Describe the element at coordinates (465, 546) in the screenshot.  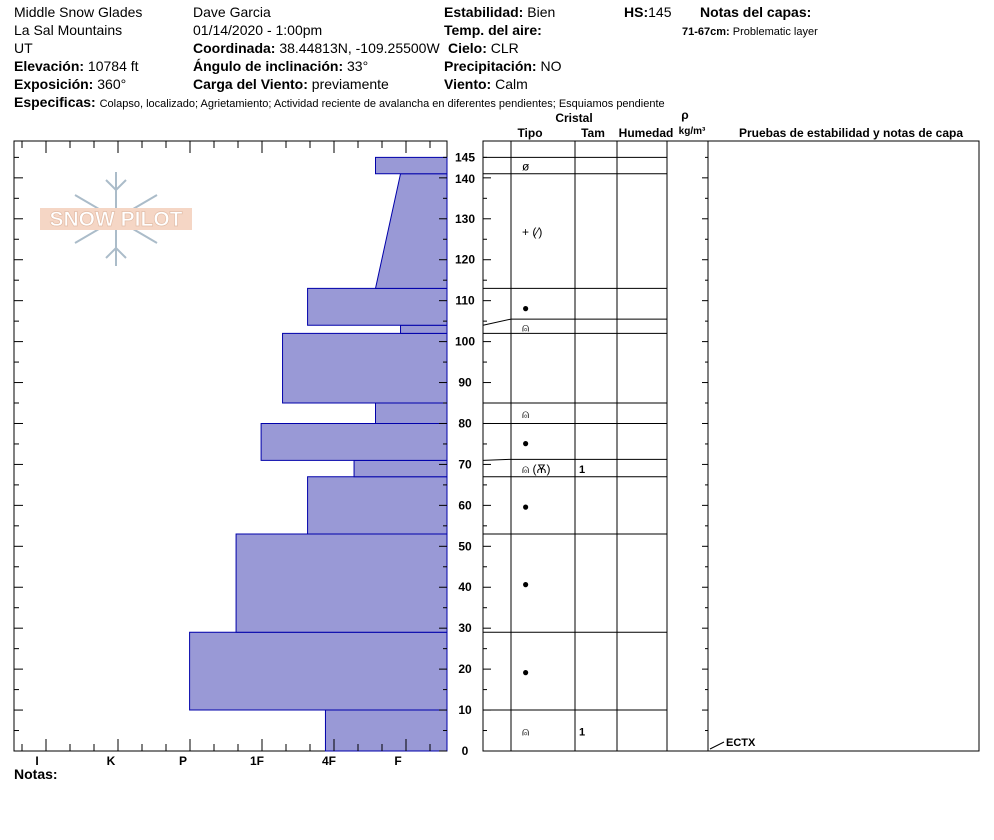
I see `y-tick-label: 50` at that location.